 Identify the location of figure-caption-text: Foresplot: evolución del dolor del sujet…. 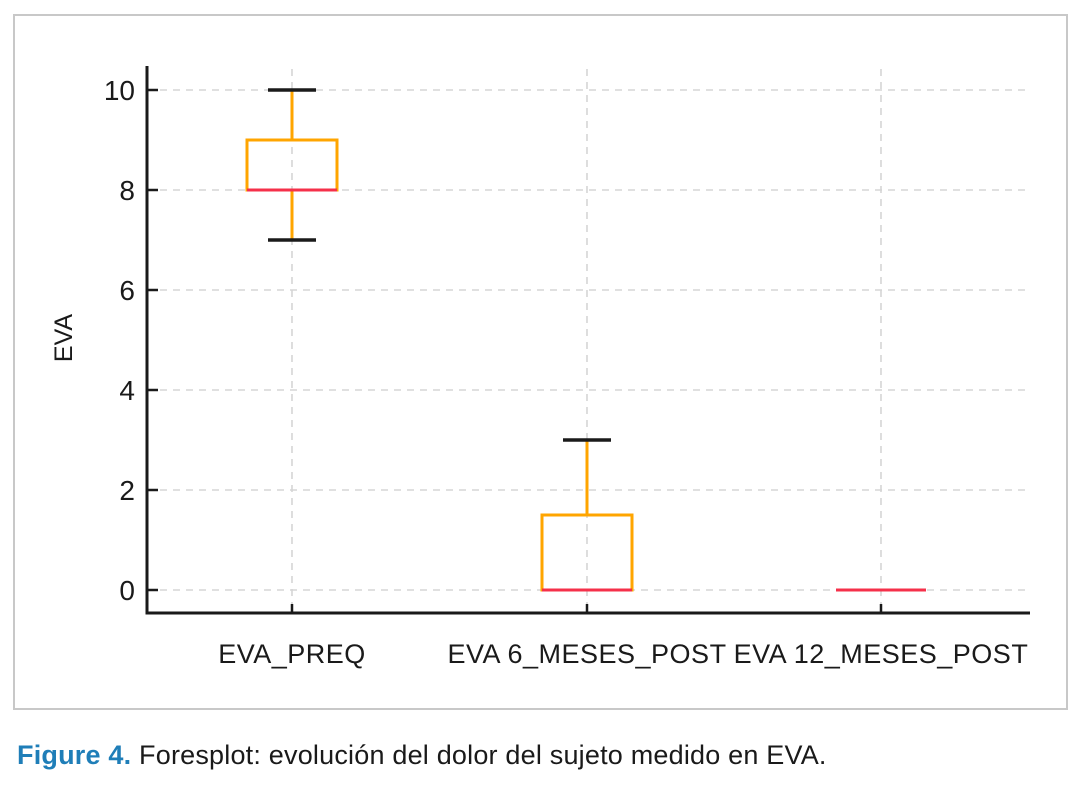
(479, 755).